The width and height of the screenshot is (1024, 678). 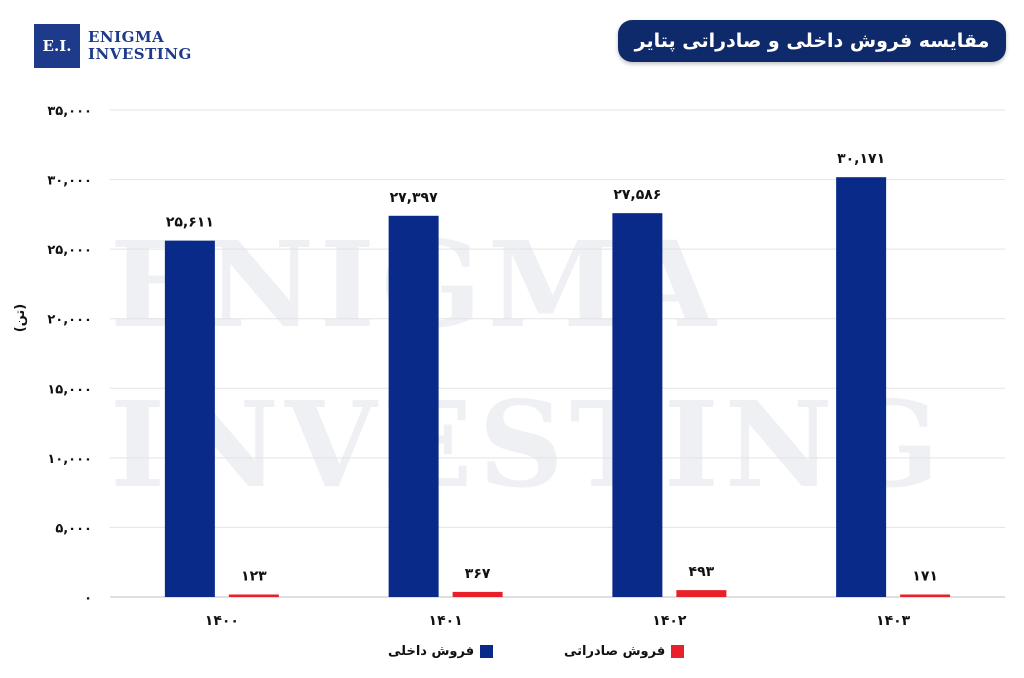 What do you see at coordinates (20, 318) in the screenshot?
I see `y-axis-label: (تن)` at bounding box center [20, 318].